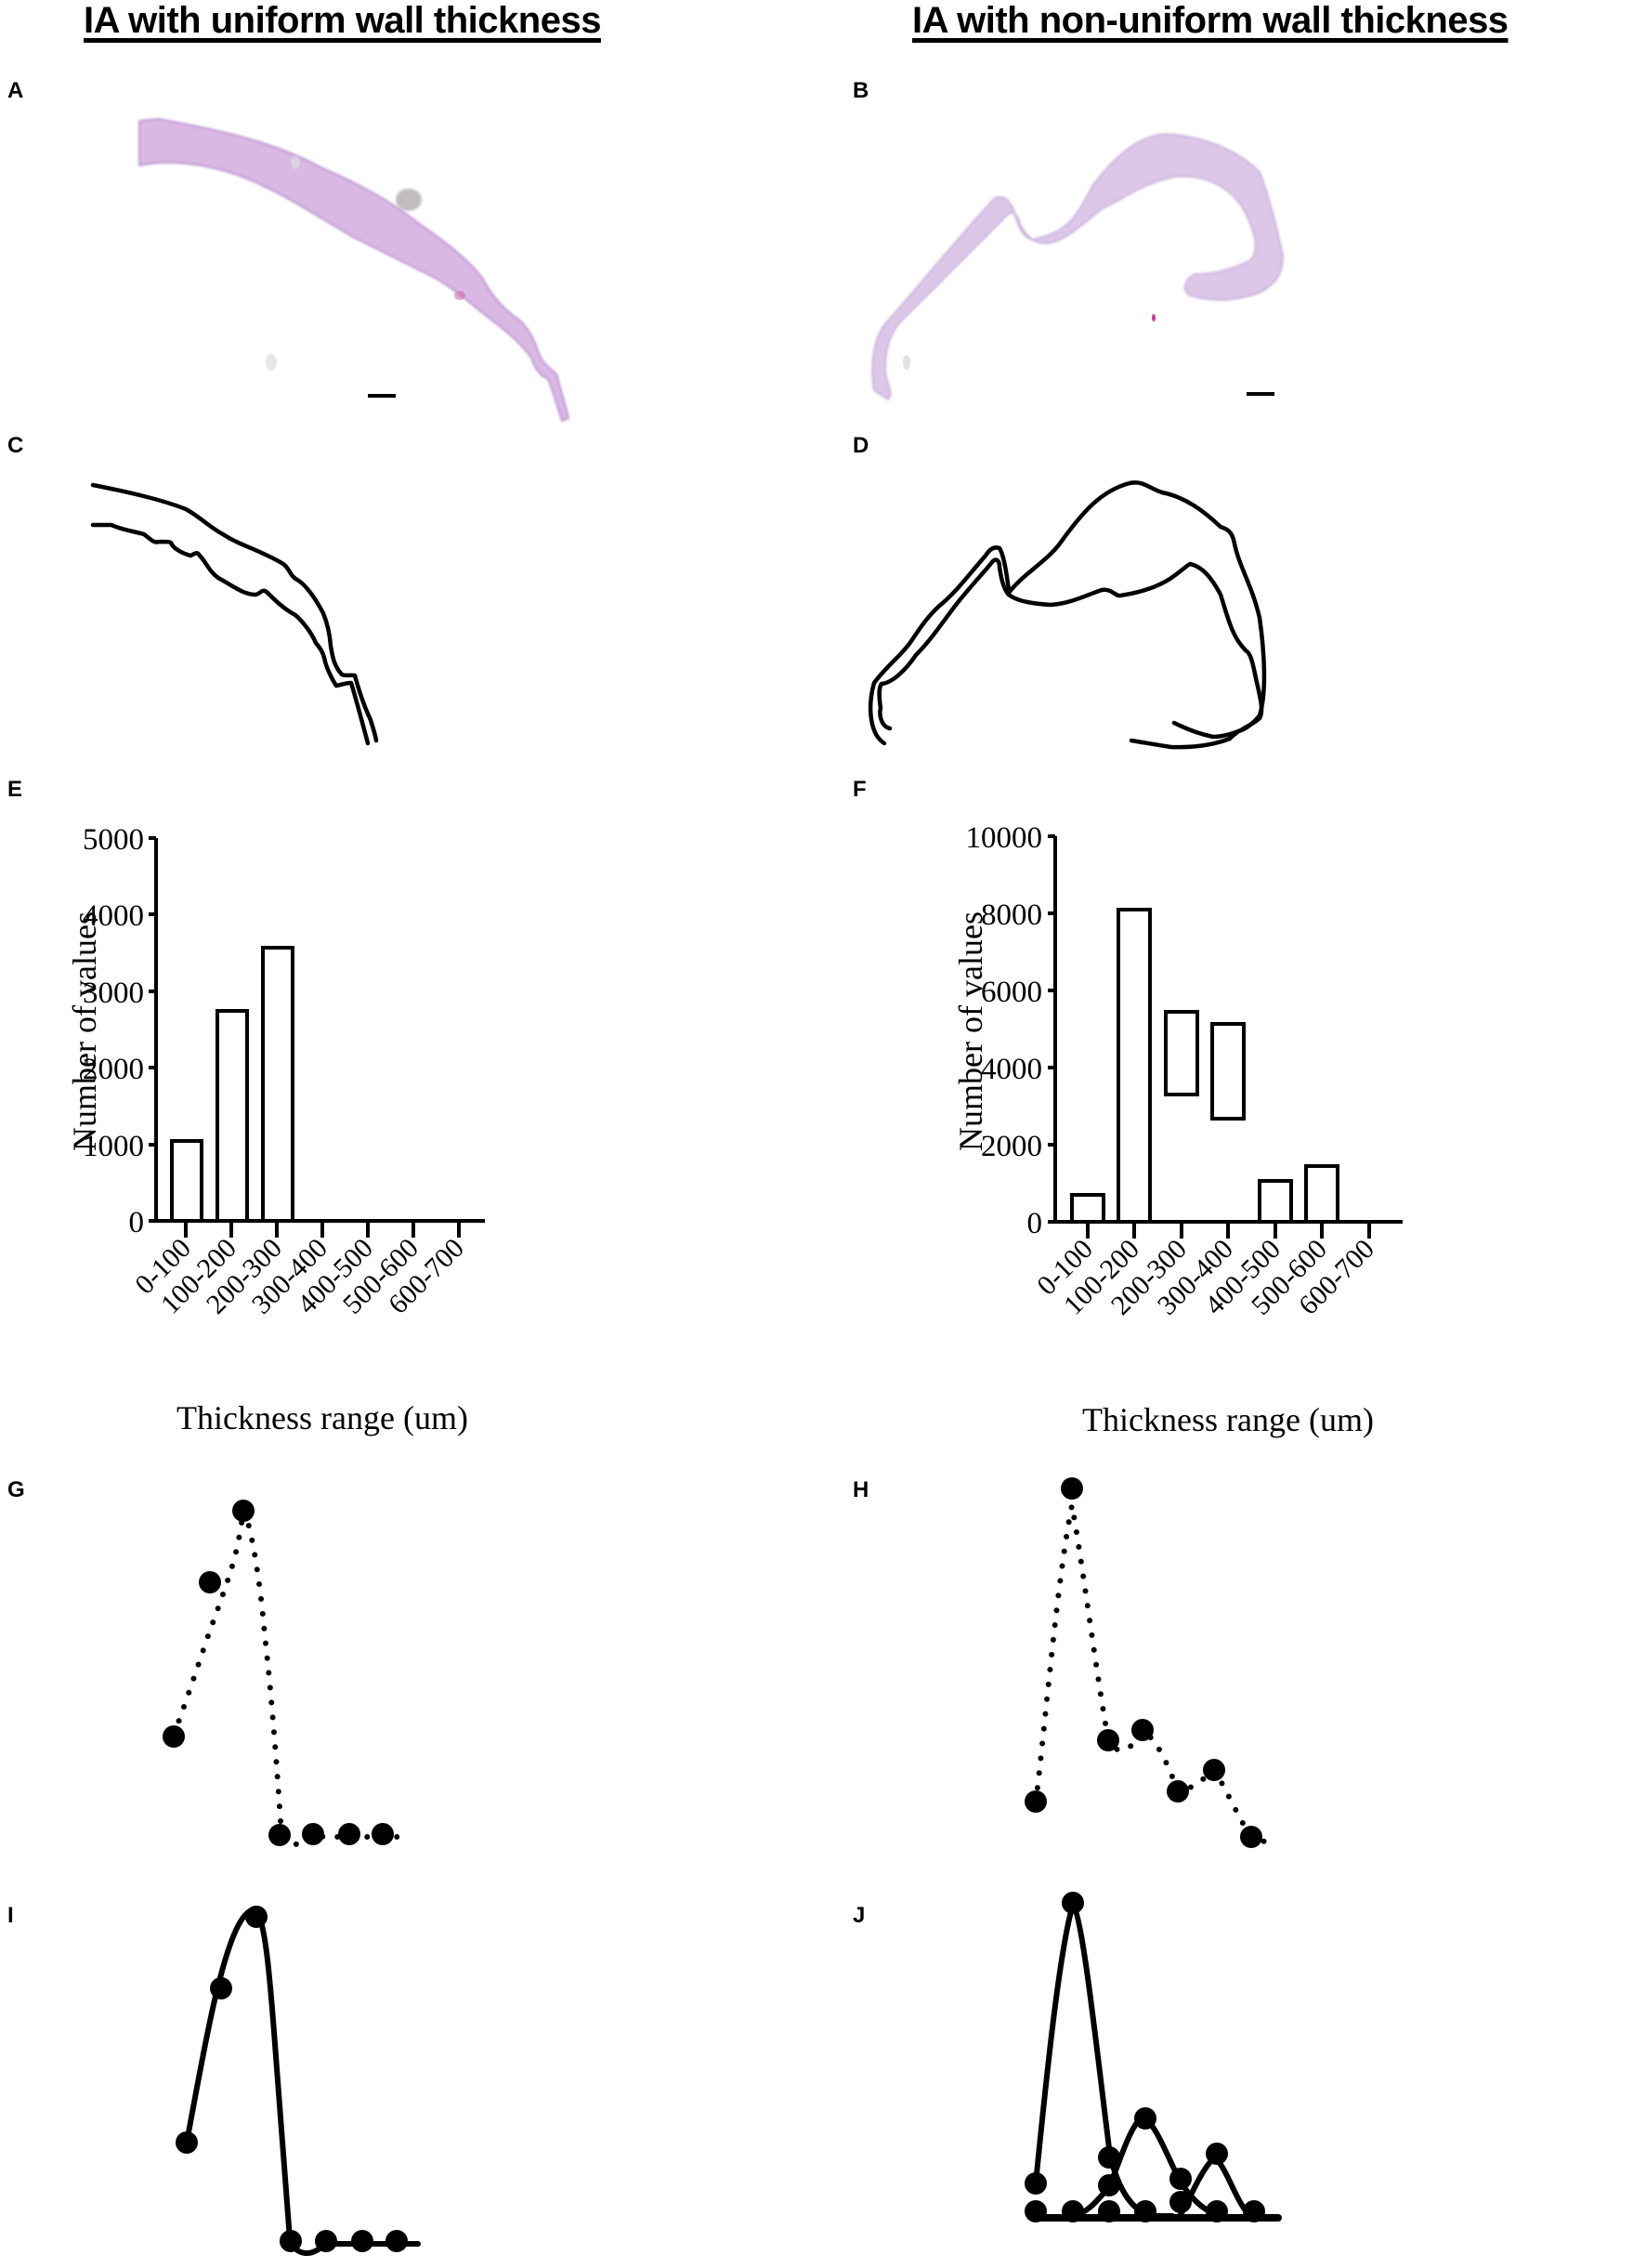 The image size is (1646, 2268). Describe the element at coordinates (1012, 1069) in the screenshot. I see `y-tick-f: 4000` at that location.